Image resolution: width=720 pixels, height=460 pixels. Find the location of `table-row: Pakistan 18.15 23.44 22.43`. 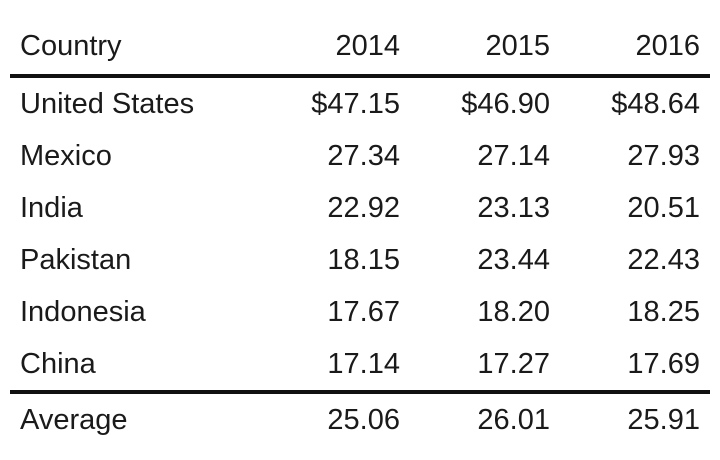

table-row: Pakistan 18.15 23.44 22.43 is located at coordinates (360, 260).